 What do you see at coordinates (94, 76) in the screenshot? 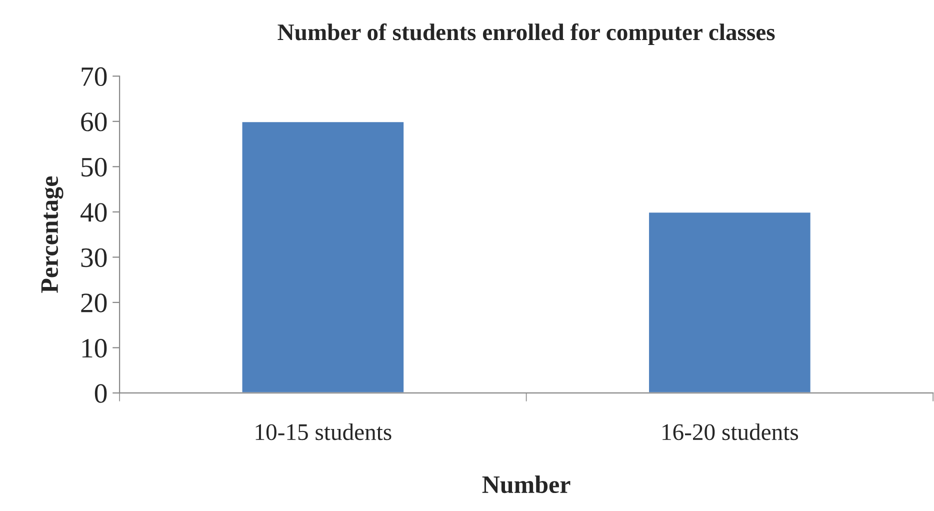
I see `y-tick-label: 70` at bounding box center [94, 76].